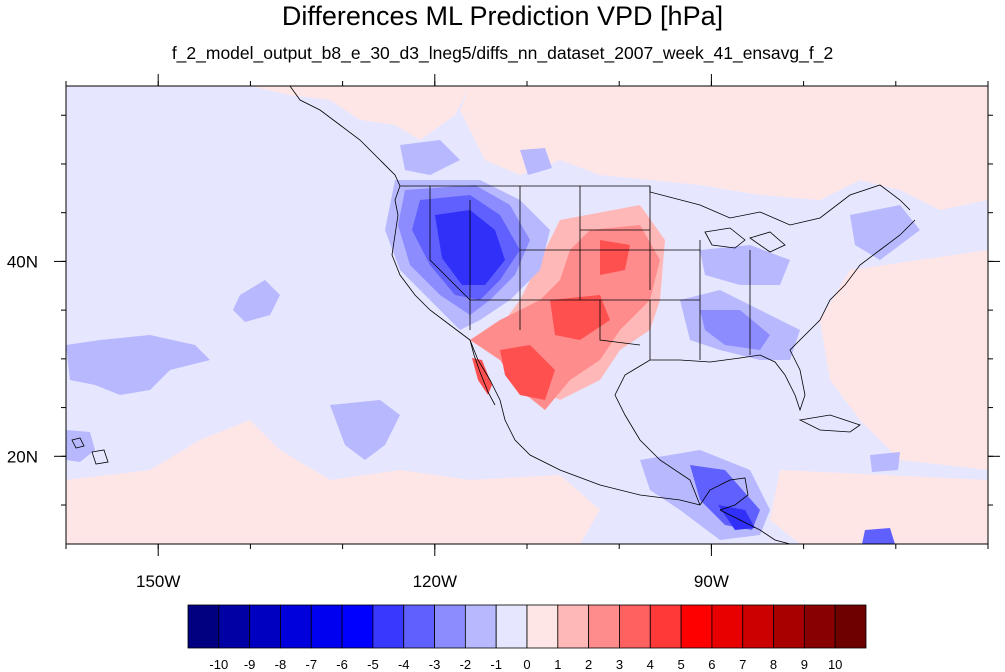 The height and width of the screenshot is (672, 1005). Describe the element at coordinates (885, 232) in the screenshot. I see `field-northeast-blue` at that location.